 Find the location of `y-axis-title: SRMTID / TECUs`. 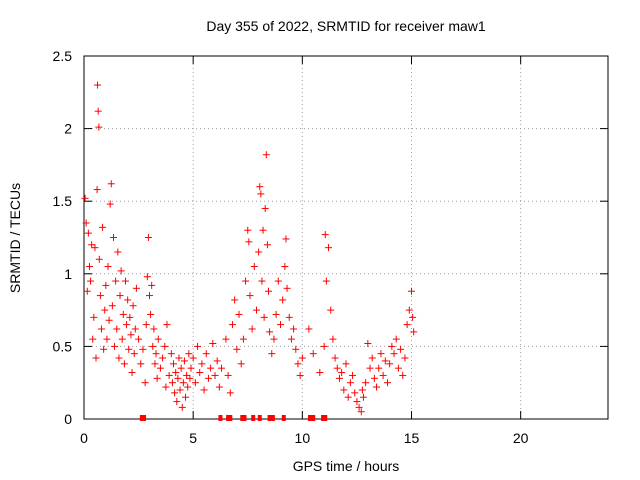

y-axis-title: SRMTID / TECUs is located at coordinates (15, 238).